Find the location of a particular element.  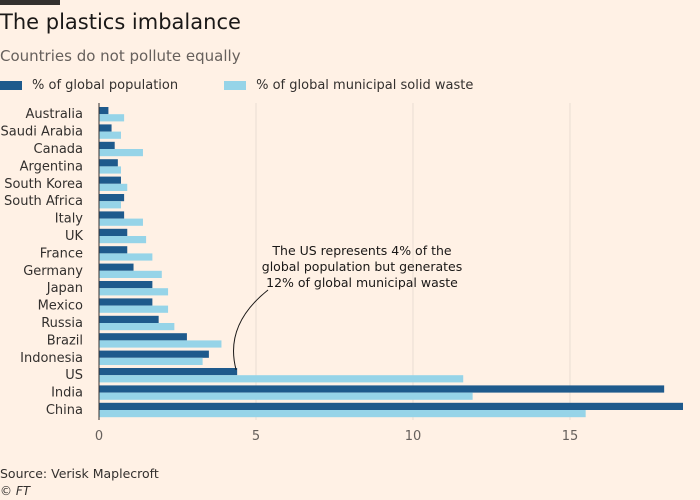

legend-swatch-population is located at coordinates (11, 85).